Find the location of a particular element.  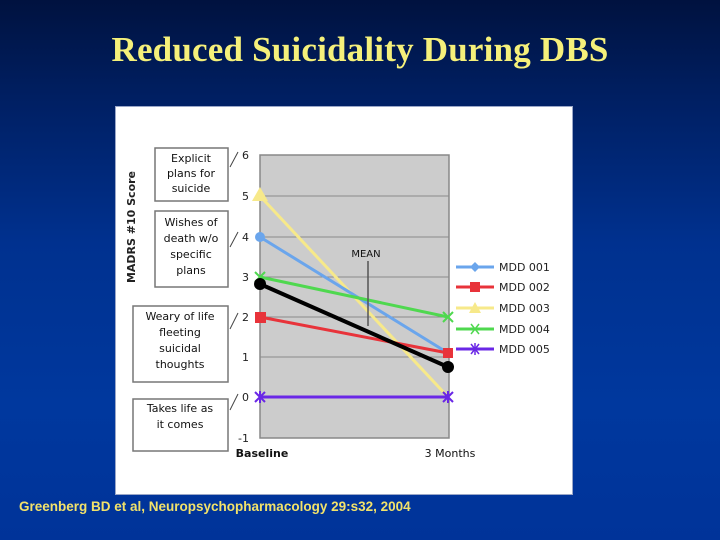

anchor-box-explicit-plans: Explicit plans for suicide is located at coordinates (191, 174).